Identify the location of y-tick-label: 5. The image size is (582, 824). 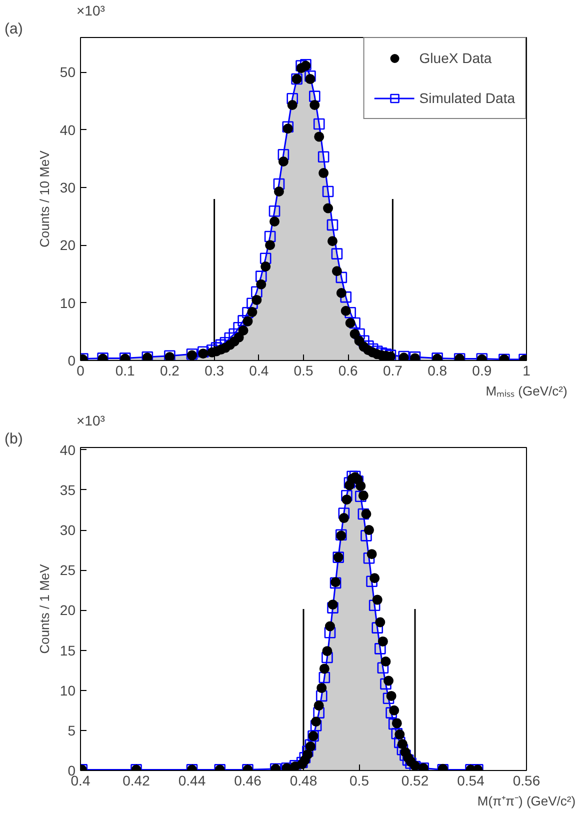
(72, 730).